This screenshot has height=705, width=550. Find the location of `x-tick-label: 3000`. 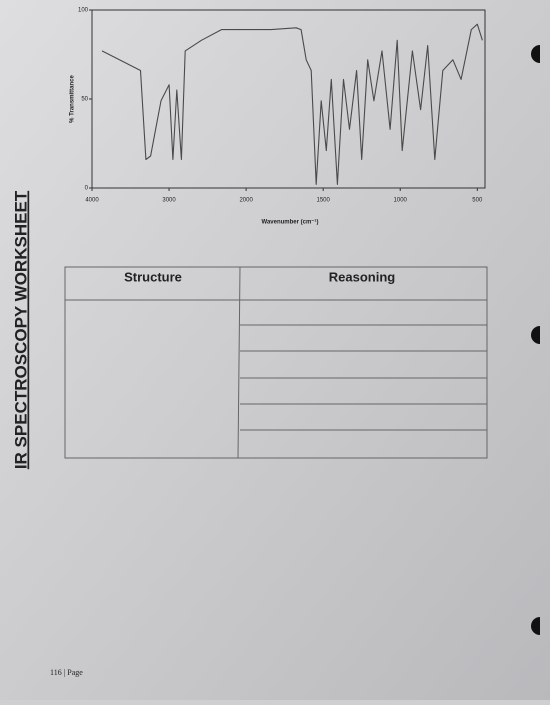

x-tick-label: 3000 is located at coordinates (169, 201).